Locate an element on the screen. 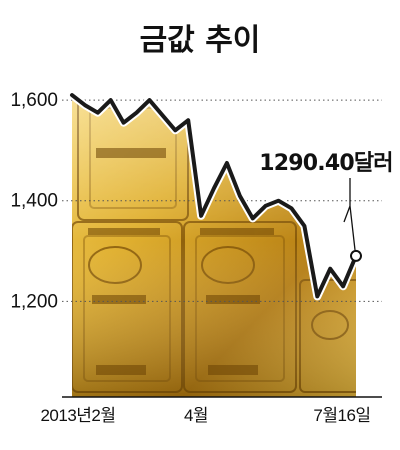 The width and height of the screenshot is (400, 450). x-tick-label: 4월 is located at coordinates (196, 415).